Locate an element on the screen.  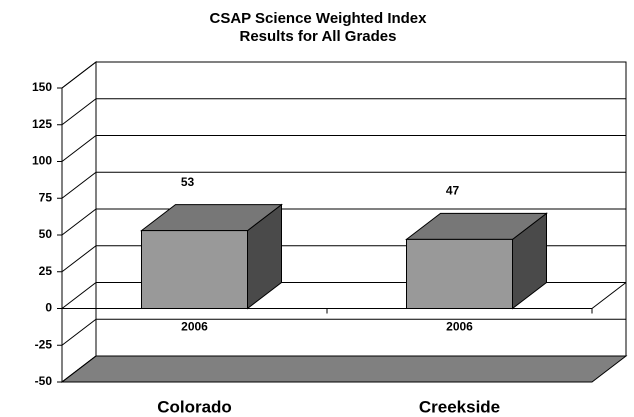
zero-edge is located at coordinates (609, 295).